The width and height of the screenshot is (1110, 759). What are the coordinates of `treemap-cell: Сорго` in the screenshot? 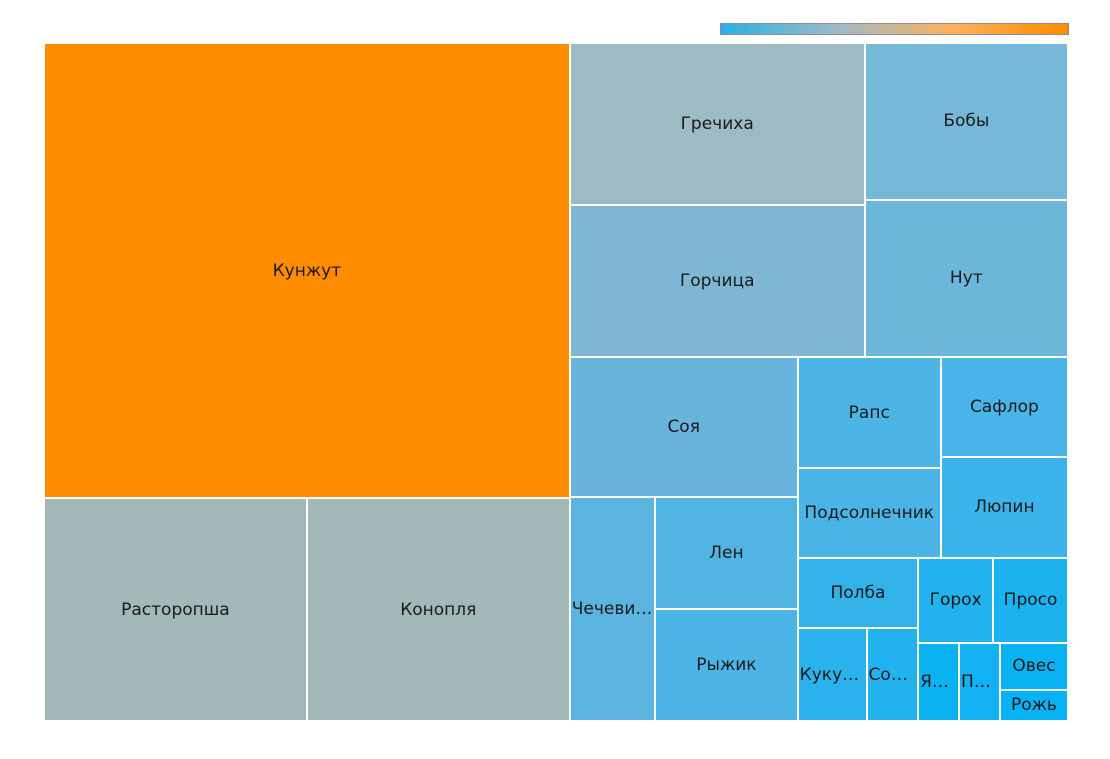 It's located at (892, 674).